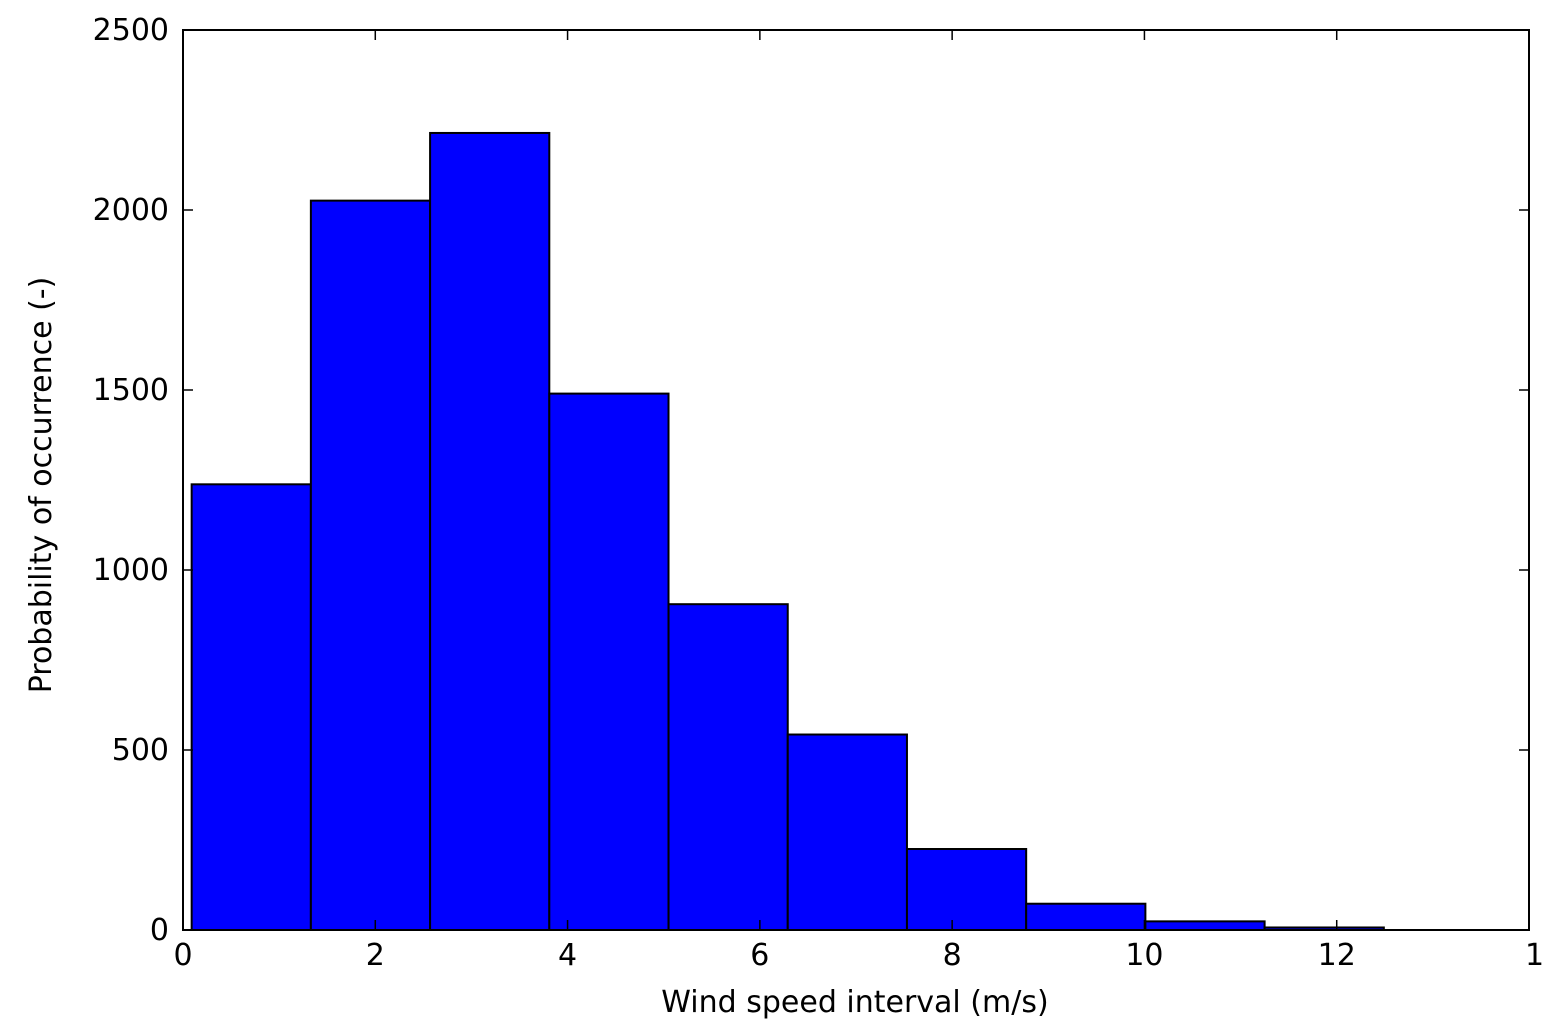  Describe the element at coordinates (140, 750) in the screenshot. I see `y-tick-label: 500` at that location.